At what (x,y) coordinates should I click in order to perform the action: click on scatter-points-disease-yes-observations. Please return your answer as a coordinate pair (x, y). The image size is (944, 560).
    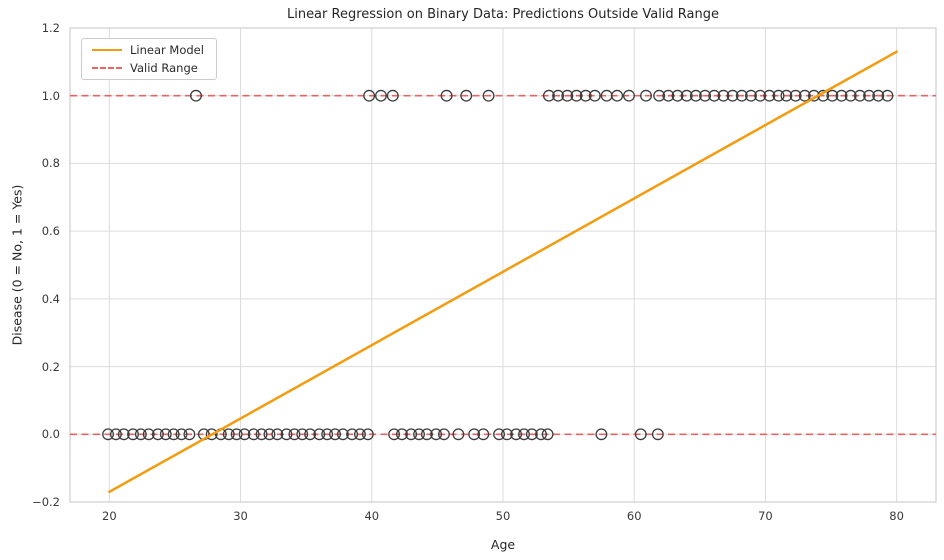
    Looking at the image, I should click on (542, 95).